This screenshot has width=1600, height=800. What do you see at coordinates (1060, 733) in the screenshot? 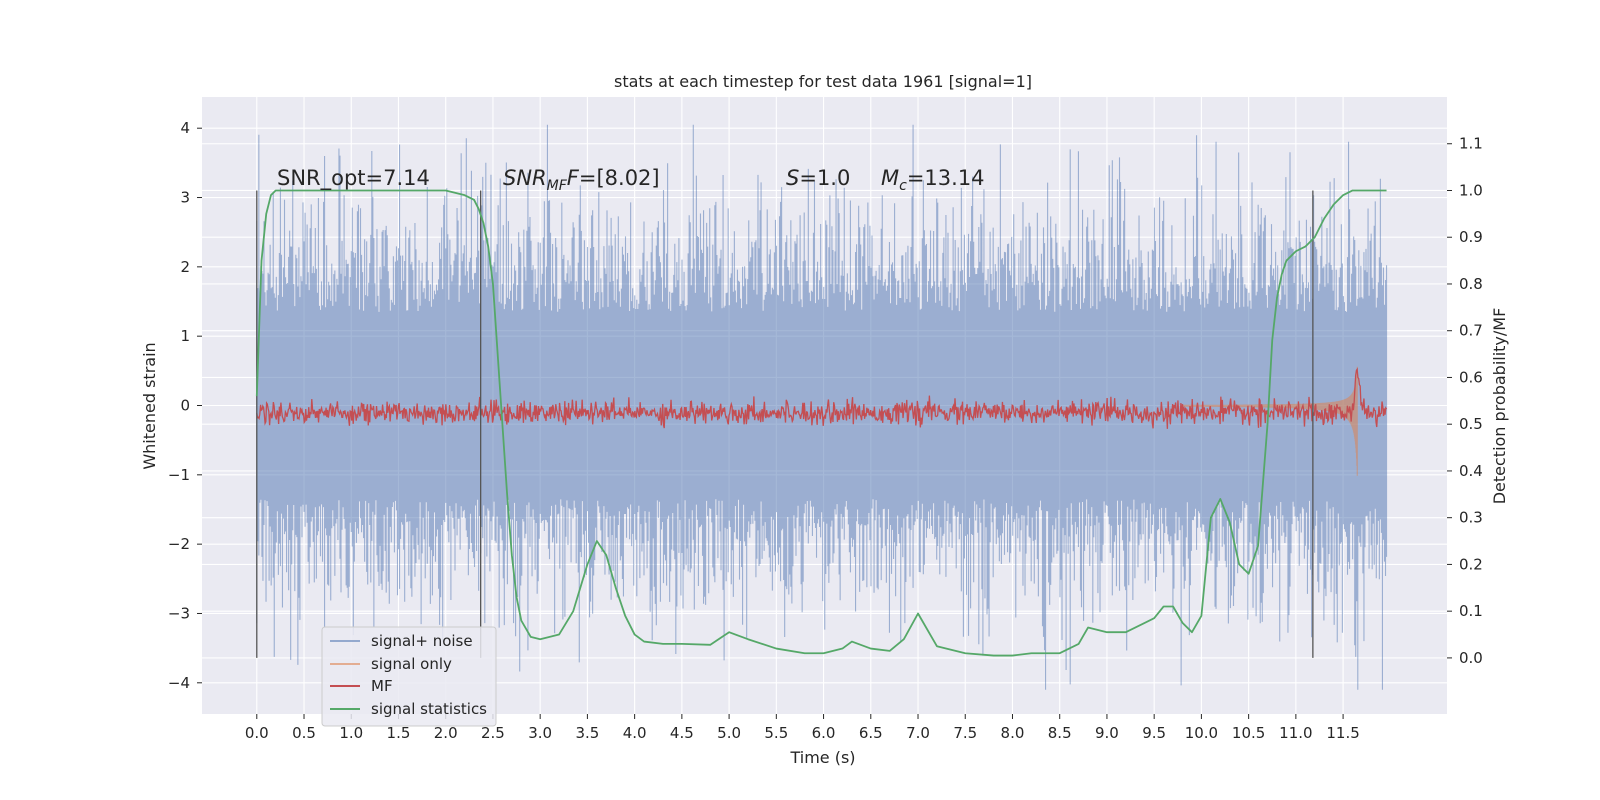
I see `x-tick-label-17: 8.5` at bounding box center [1060, 733].